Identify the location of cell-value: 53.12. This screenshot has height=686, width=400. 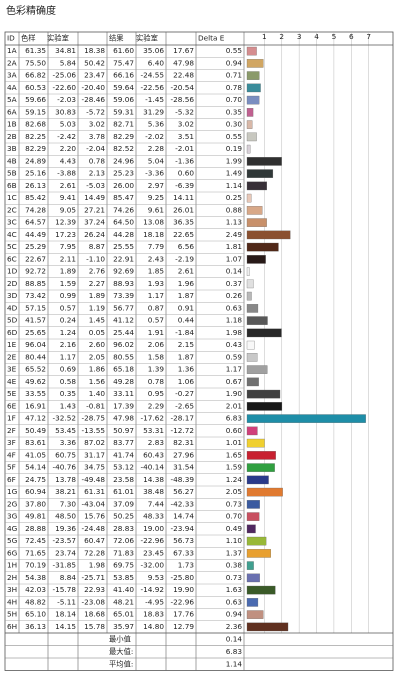
(123, 467).